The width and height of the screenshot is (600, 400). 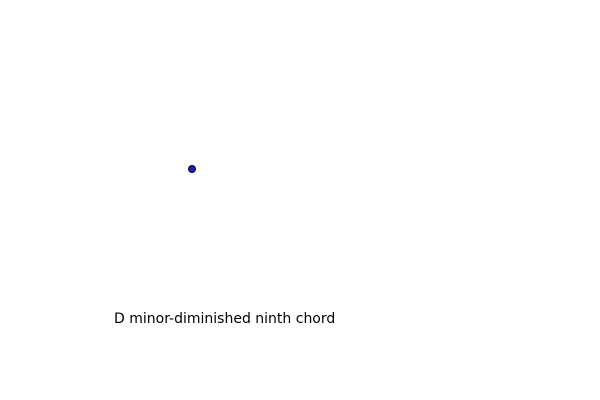 I want to click on chord-caption: D minor-diminished ninth chord, so click(x=225, y=319).